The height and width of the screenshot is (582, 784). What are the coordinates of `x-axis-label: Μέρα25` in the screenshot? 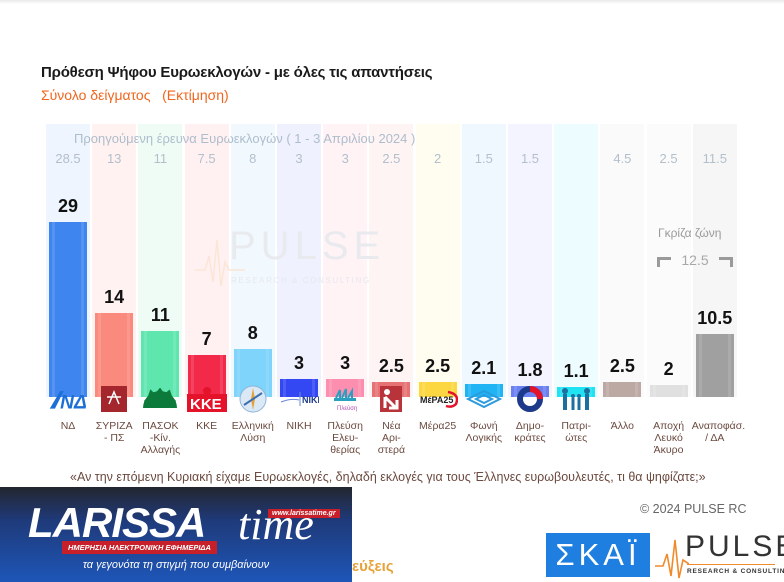 It's located at (438, 426).